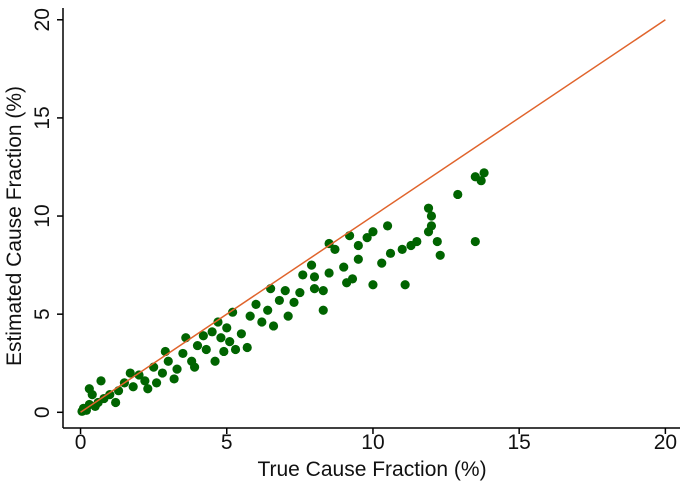 This screenshot has height=490, width=685. I want to click on y-tick-label: 20, so click(42, 19).